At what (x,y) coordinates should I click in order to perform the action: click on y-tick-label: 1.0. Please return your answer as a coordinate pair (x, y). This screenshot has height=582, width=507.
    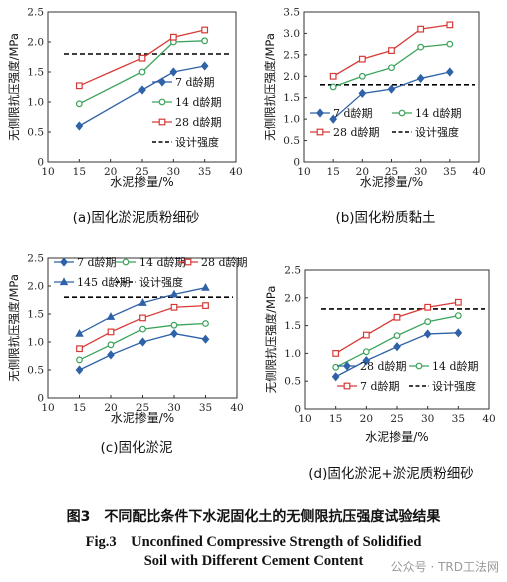
    Looking at the image, I should click on (291, 120).